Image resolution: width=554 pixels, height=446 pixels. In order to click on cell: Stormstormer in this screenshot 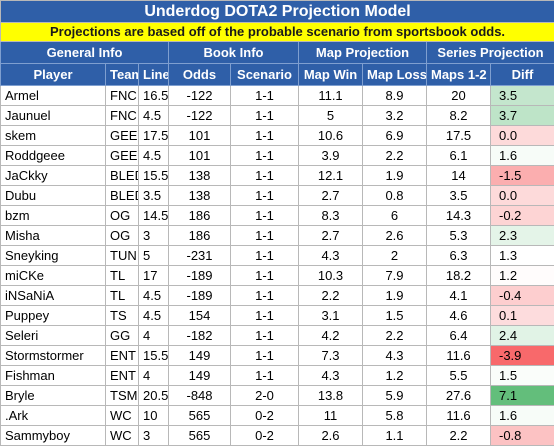, I will do `click(53, 355)`.